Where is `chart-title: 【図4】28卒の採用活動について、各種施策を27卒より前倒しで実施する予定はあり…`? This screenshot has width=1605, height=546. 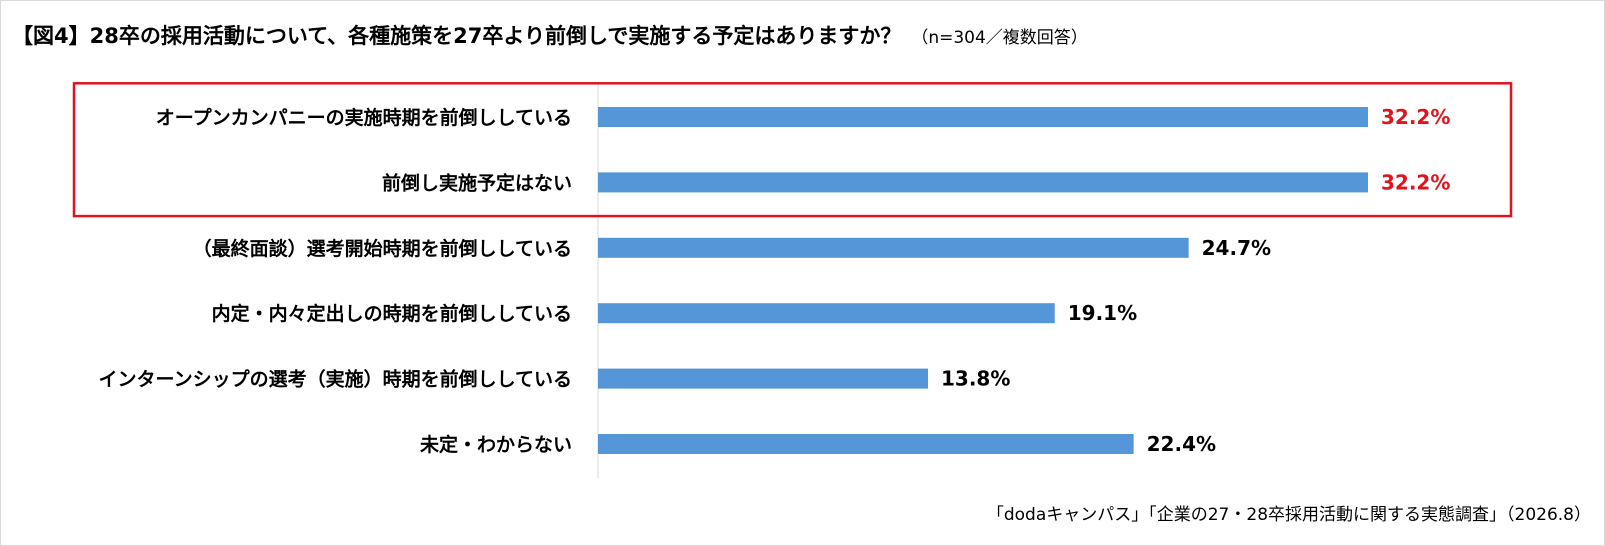 chart-title: 【図4】28卒の採用活動について、各種施策を27卒より前倒しで実施する予定はあり… is located at coordinates (550, 35).